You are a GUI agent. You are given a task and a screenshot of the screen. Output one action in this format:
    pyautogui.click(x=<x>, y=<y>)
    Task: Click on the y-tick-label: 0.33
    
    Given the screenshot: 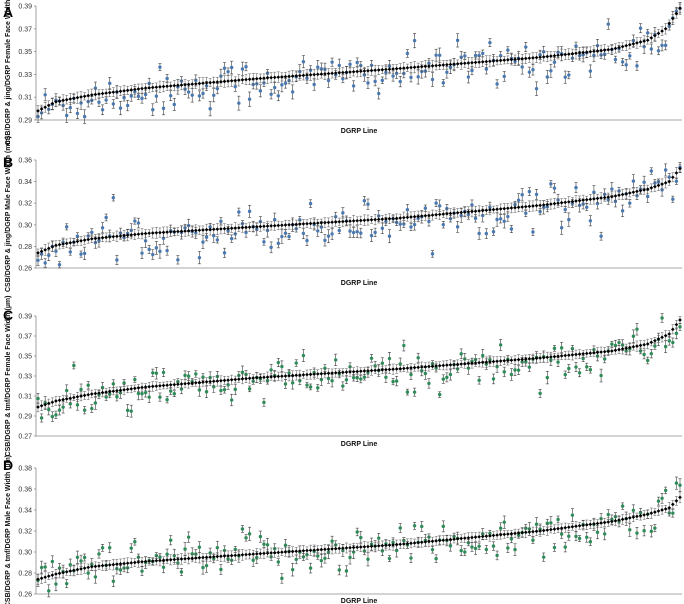 What is the action you would take?
    pyautogui.click(x=25, y=75)
    